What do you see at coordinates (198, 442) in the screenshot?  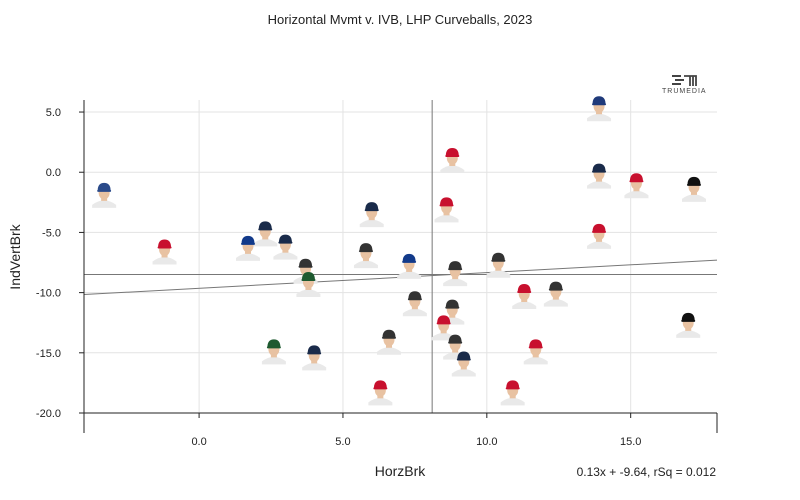 I see `x-tick-label: 0.0` at bounding box center [198, 442].